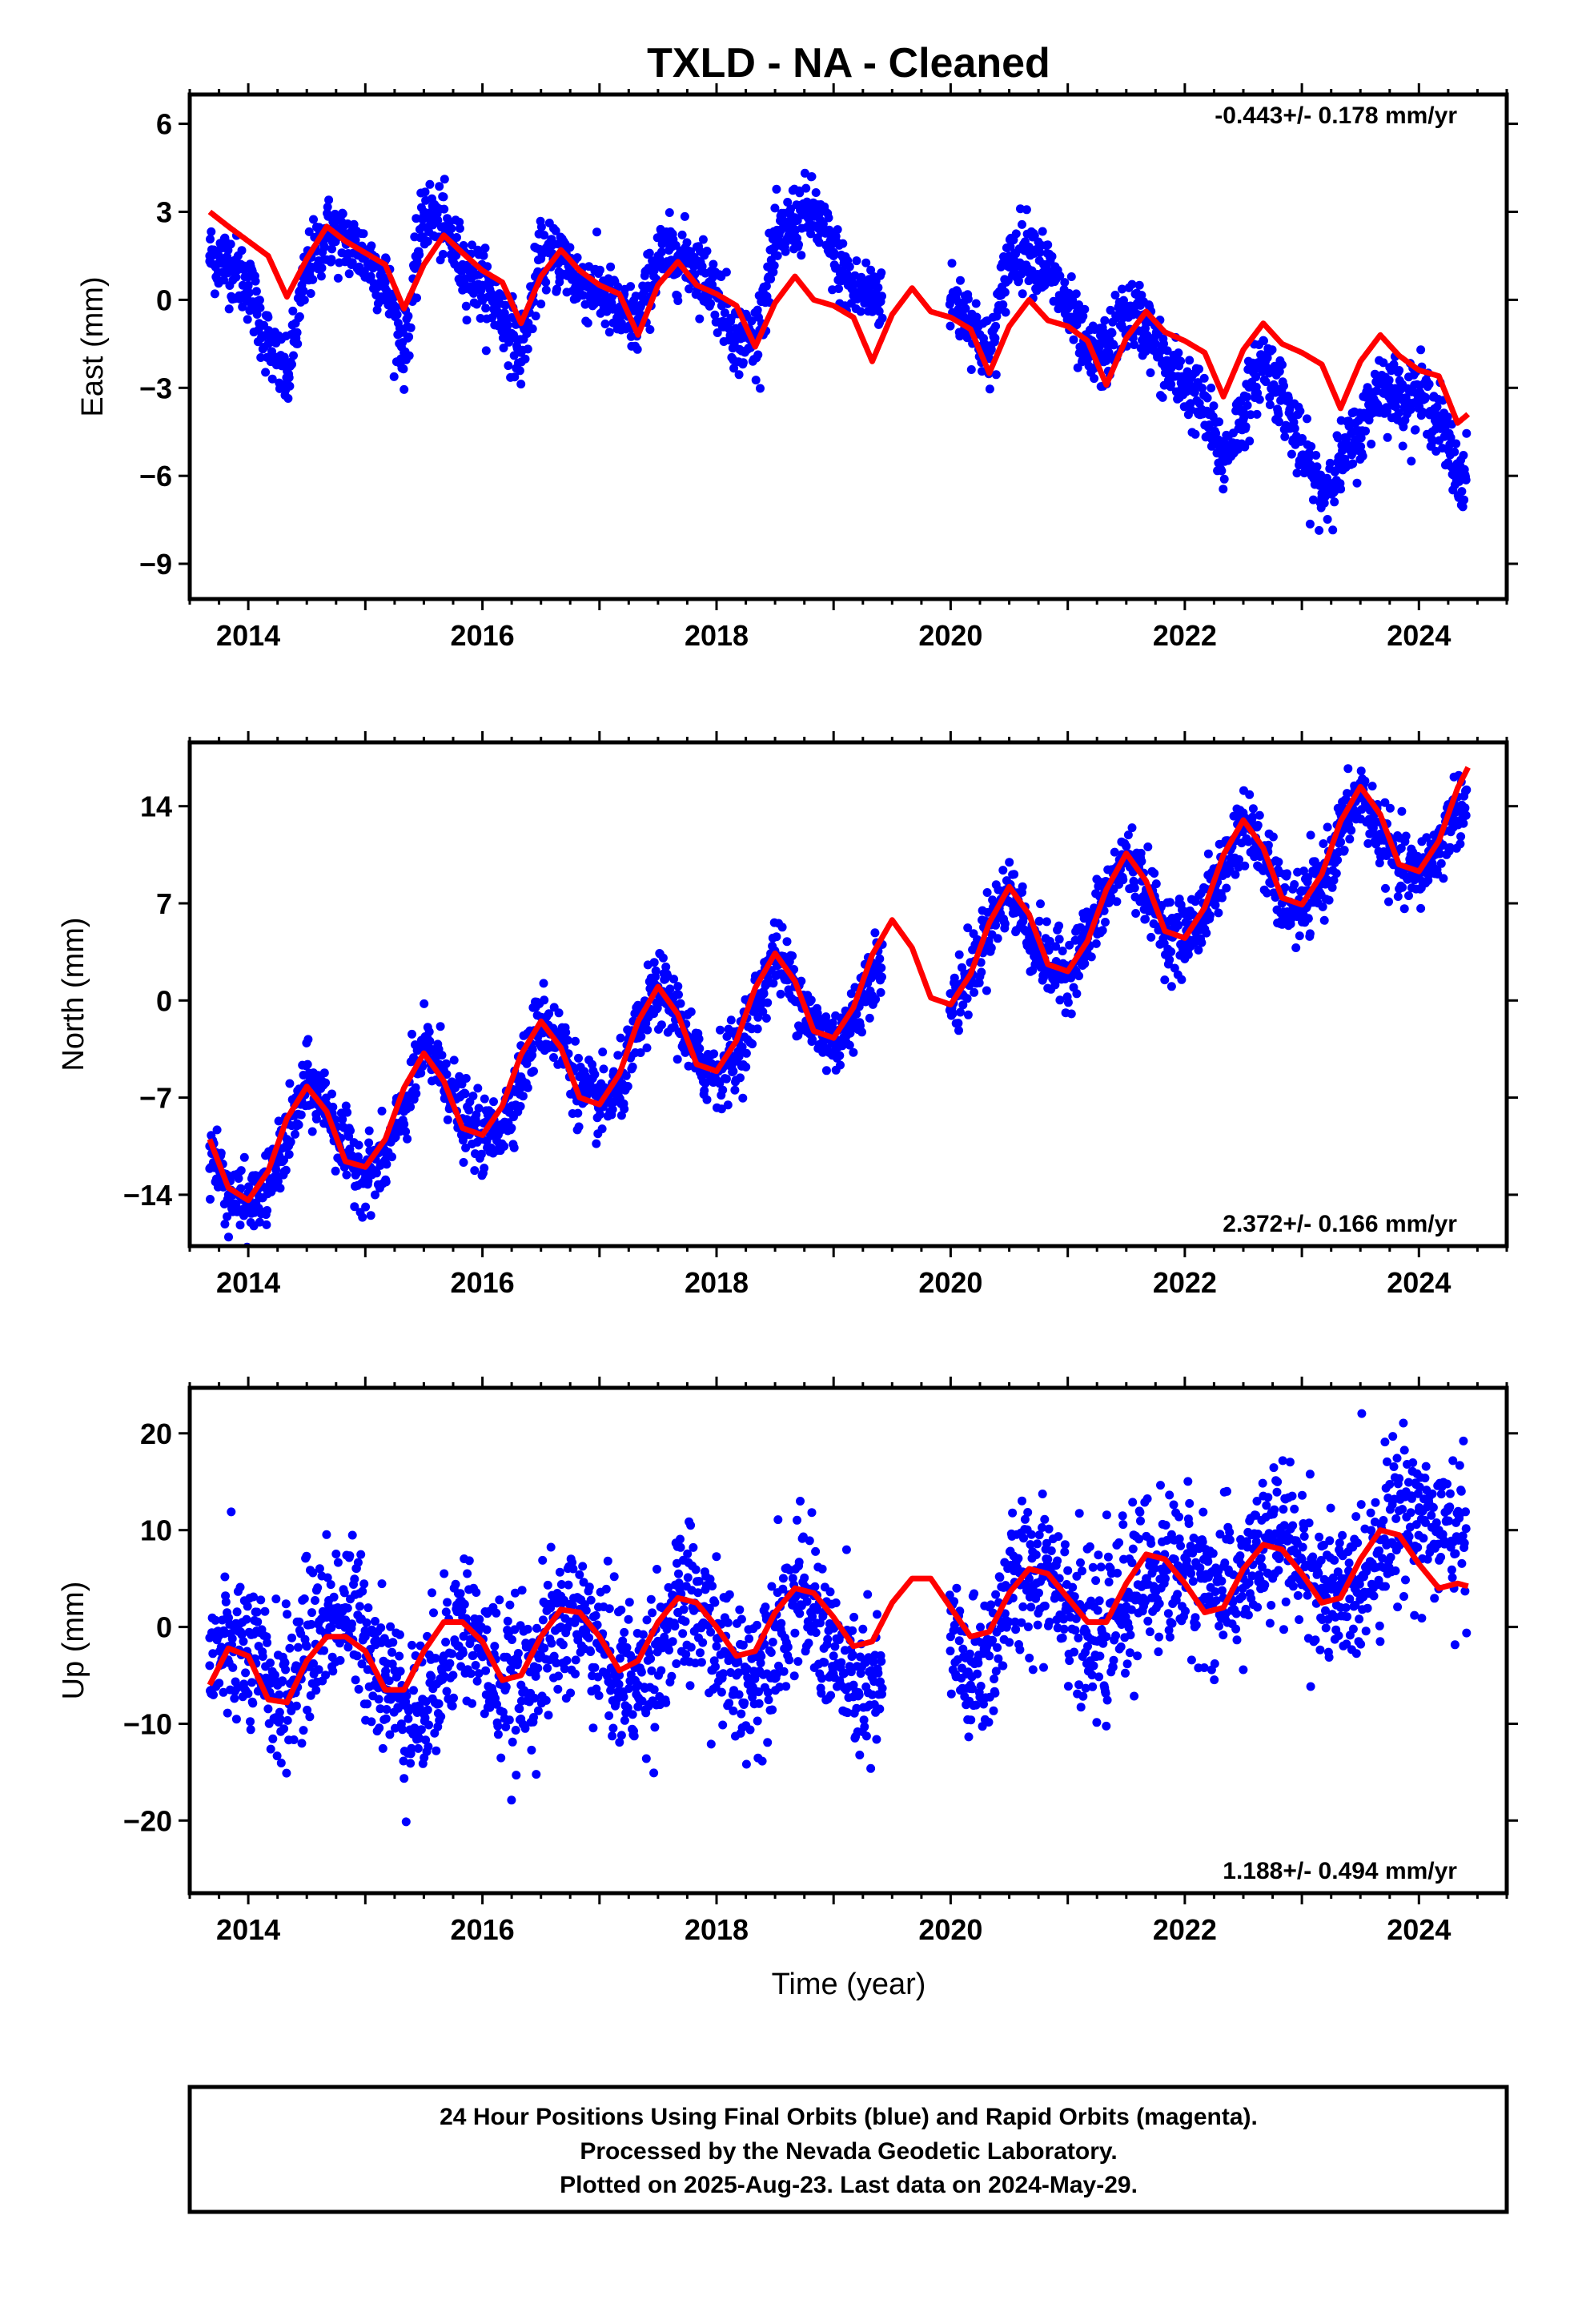 This screenshot has height=2324, width=1582. What do you see at coordinates (93, 346) in the screenshot?
I see `east-y-axis-label: East (mm)` at bounding box center [93, 346].